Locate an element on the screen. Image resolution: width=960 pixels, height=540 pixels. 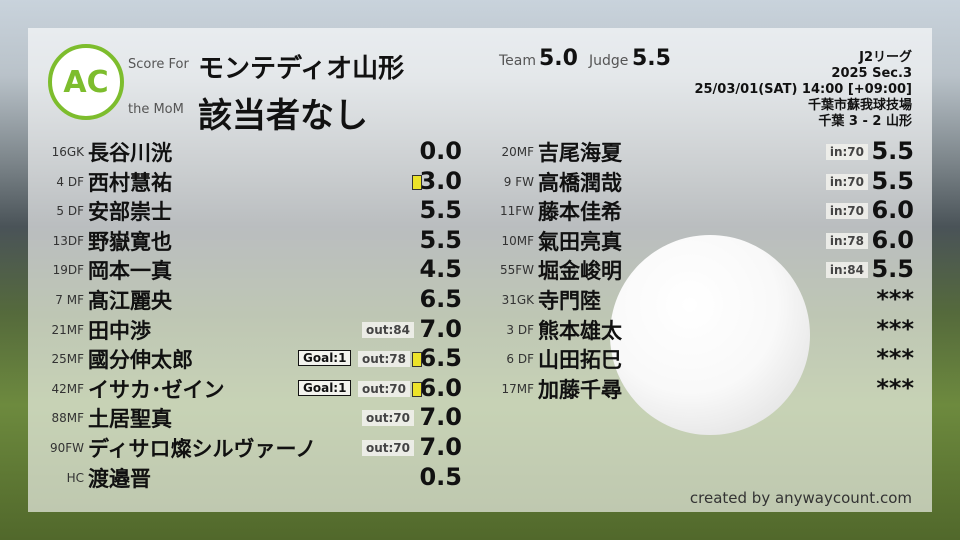
player-name: 國分伸太郎 is located at coordinates (140, 360).